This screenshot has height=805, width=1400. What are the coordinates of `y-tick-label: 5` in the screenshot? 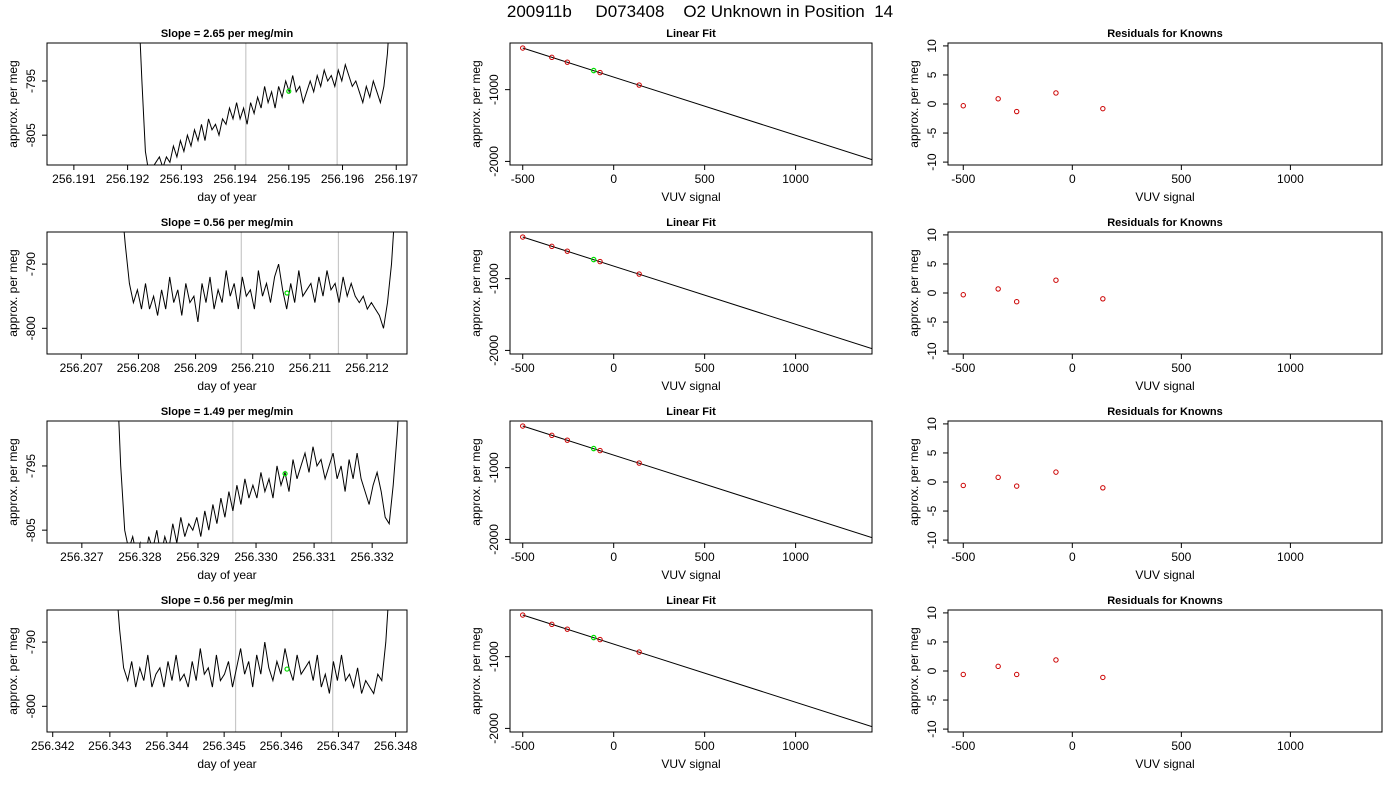 It's located at (932, 263).